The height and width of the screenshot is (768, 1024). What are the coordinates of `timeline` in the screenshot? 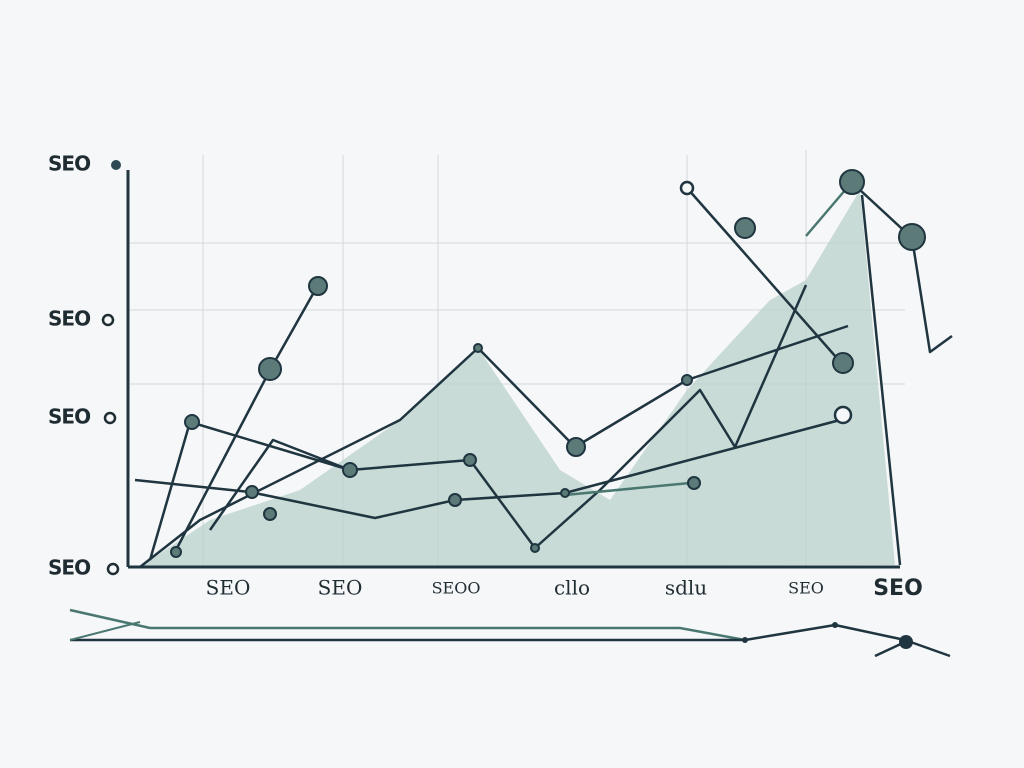 It's located at (510, 633).